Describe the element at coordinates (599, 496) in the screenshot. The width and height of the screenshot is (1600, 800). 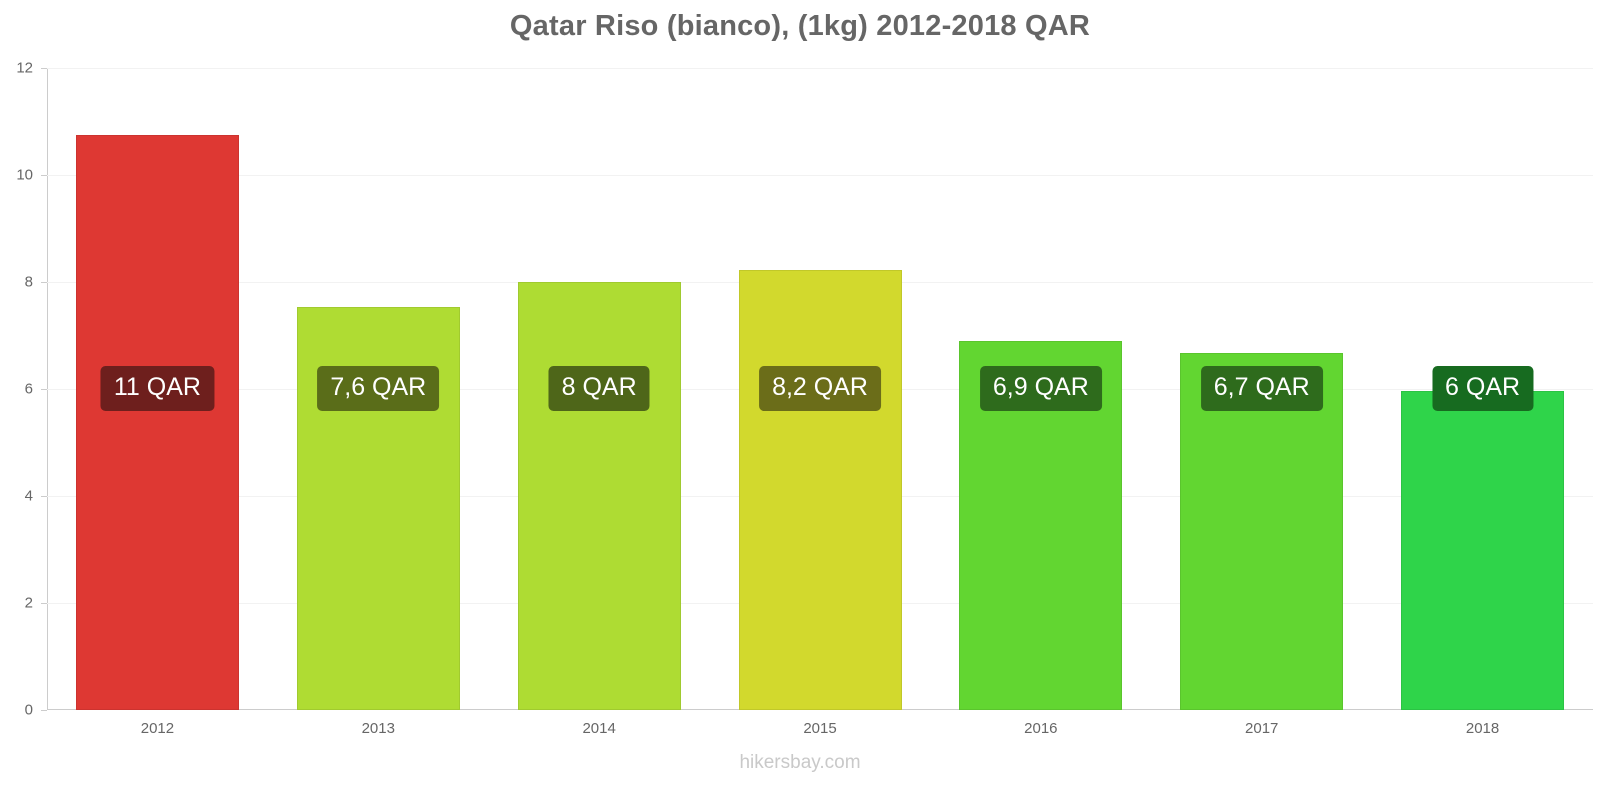
I see `bar: 8 QAR` at that location.